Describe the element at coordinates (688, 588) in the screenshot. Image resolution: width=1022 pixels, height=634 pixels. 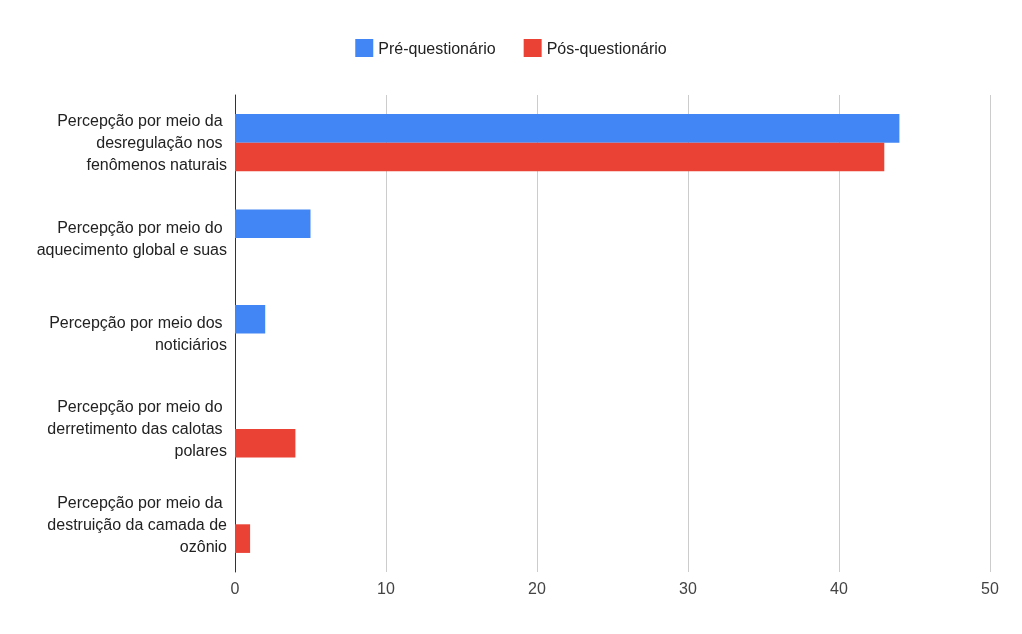
I see `x-tick-label: 30` at that location.